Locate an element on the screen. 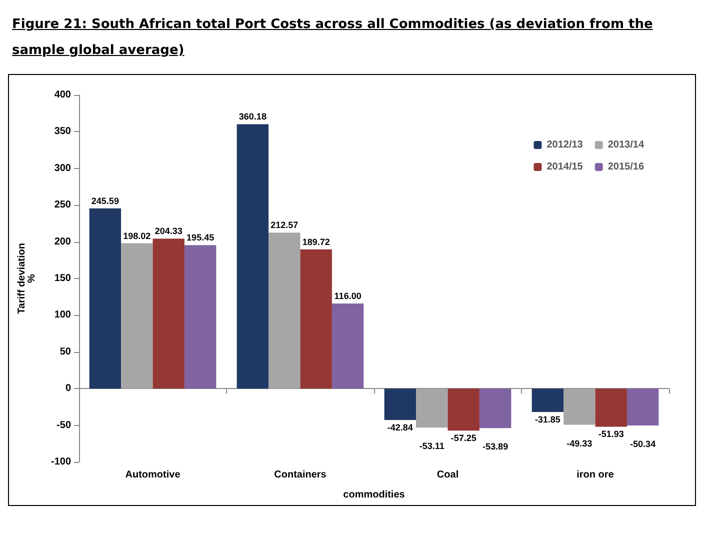  legend-label: 2012/13 is located at coordinates (565, 145).